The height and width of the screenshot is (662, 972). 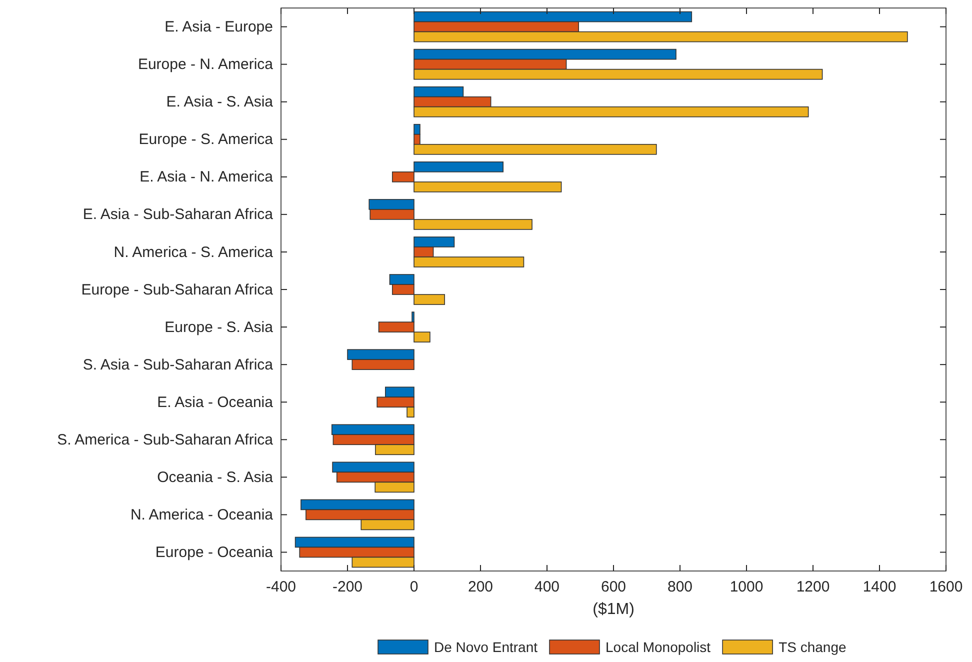 What do you see at coordinates (680, 587) in the screenshot?
I see `x-tick-label: 800` at bounding box center [680, 587].